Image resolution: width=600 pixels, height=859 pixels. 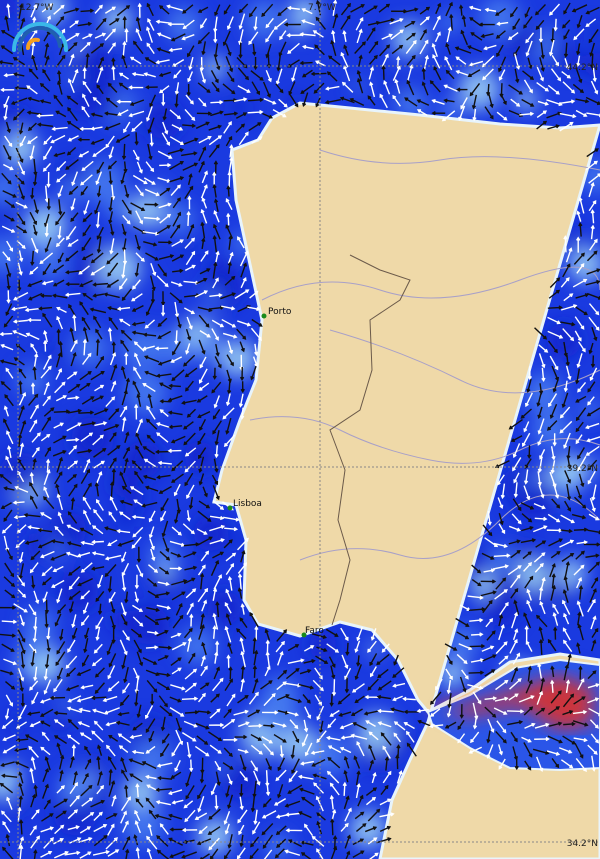 What do you see at coordinates (40, 37) in the screenshot?
I see `wave-arc-logo` at bounding box center [40, 37].